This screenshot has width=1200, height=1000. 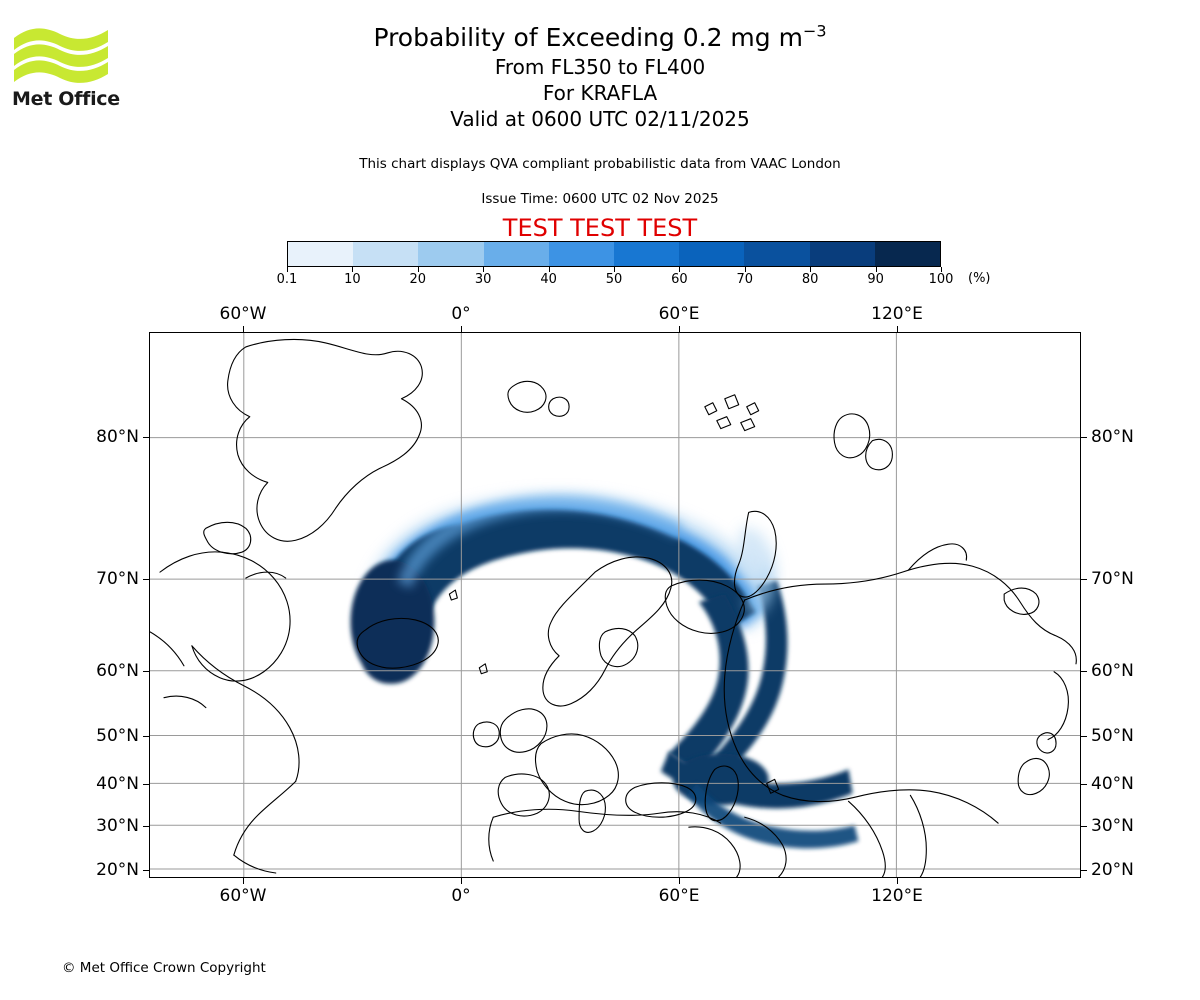 I want to click on probability-colorbar, so click(x=614, y=254).